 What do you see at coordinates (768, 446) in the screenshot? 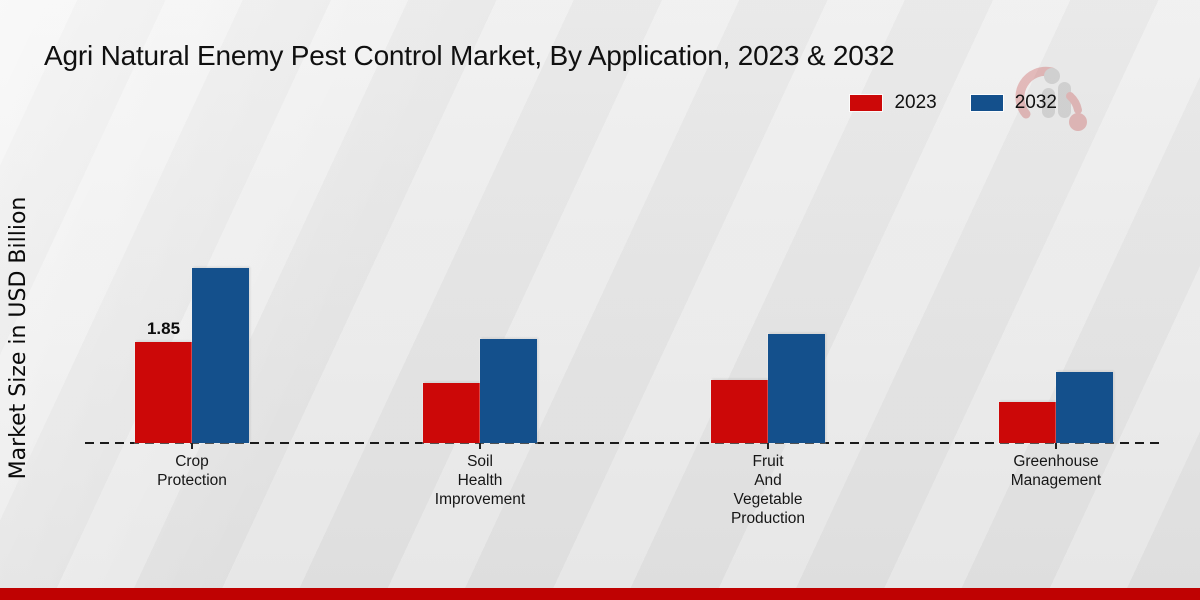
I see `x-axis-tick-fruit-and-vegetable-production` at bounding box center [768, 446].